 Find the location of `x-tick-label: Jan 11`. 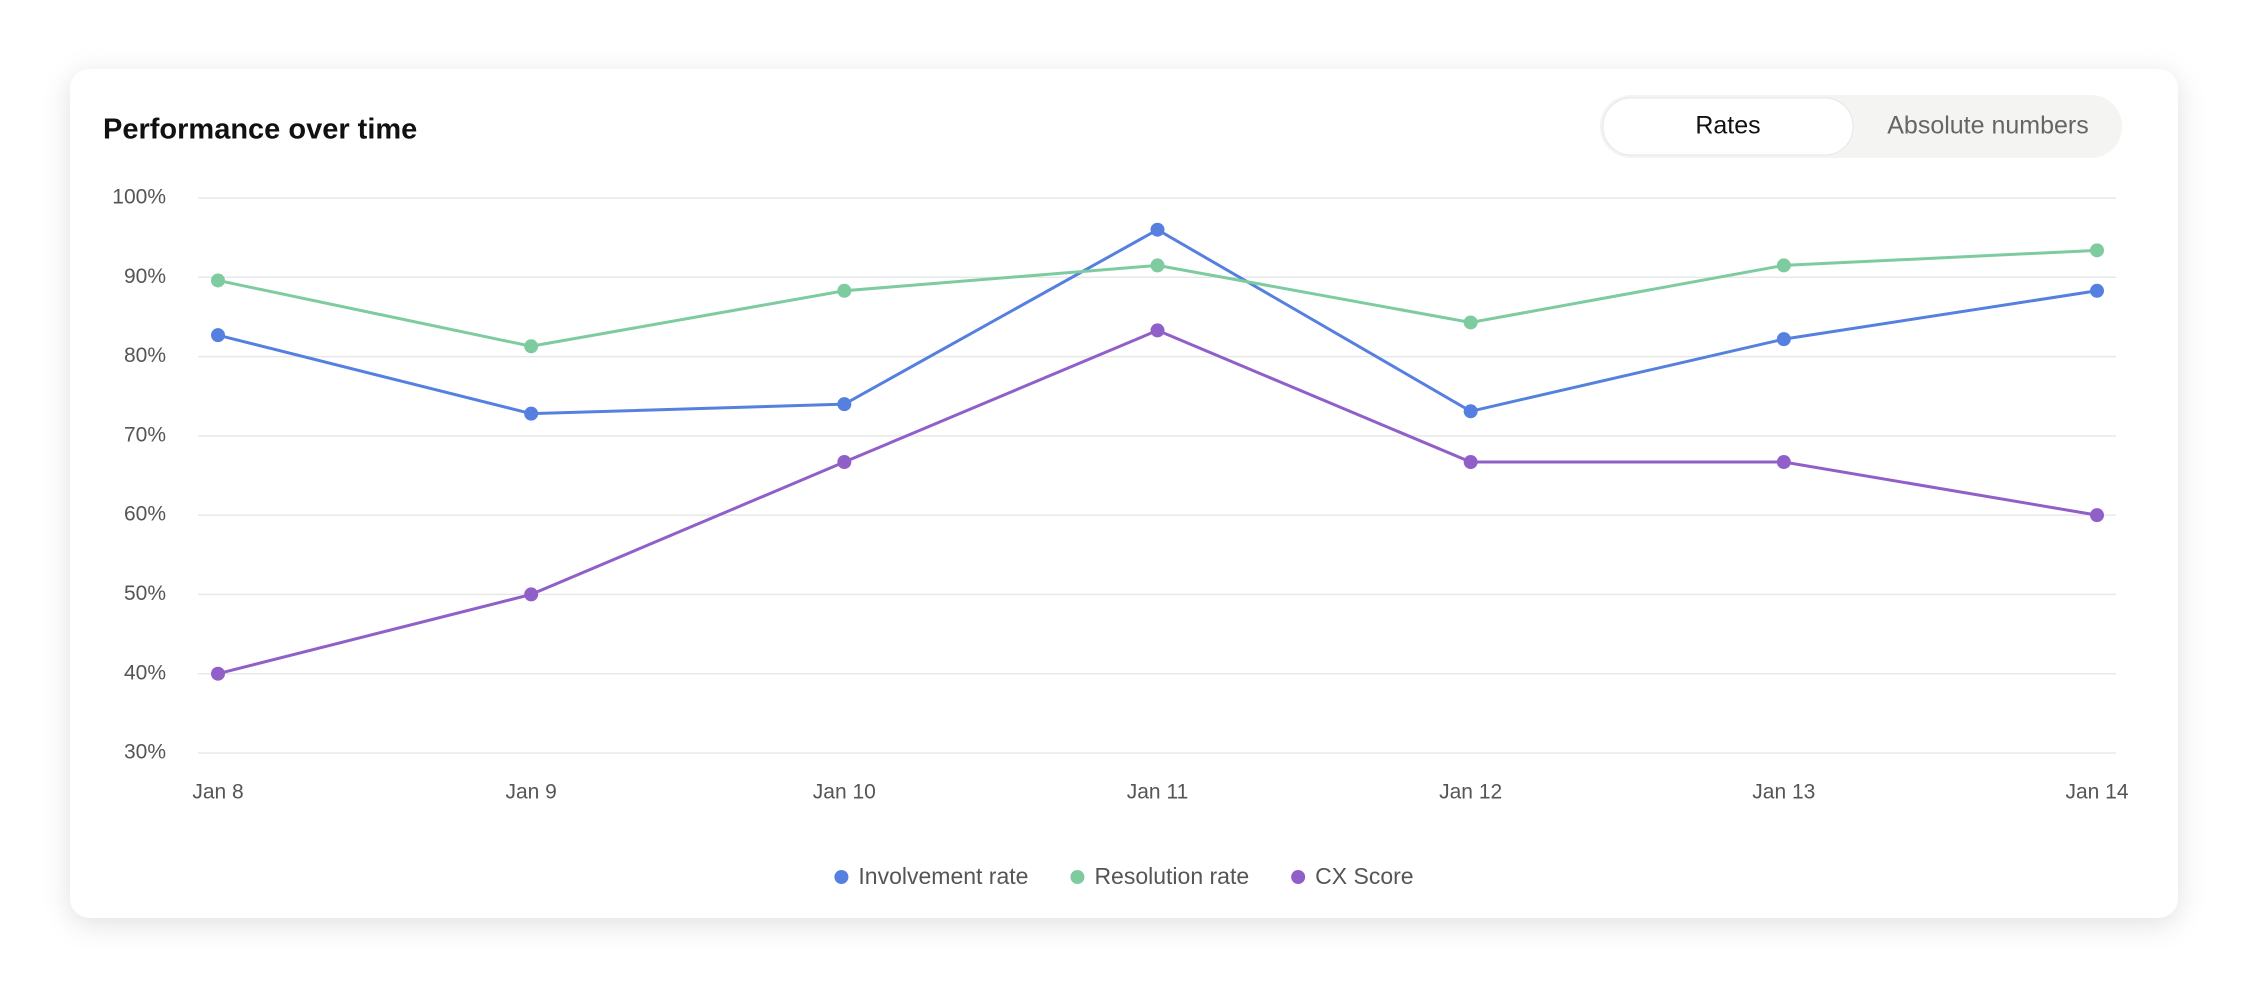

x-tick-label: Jan 11 is located at coordinates (1158, 792).